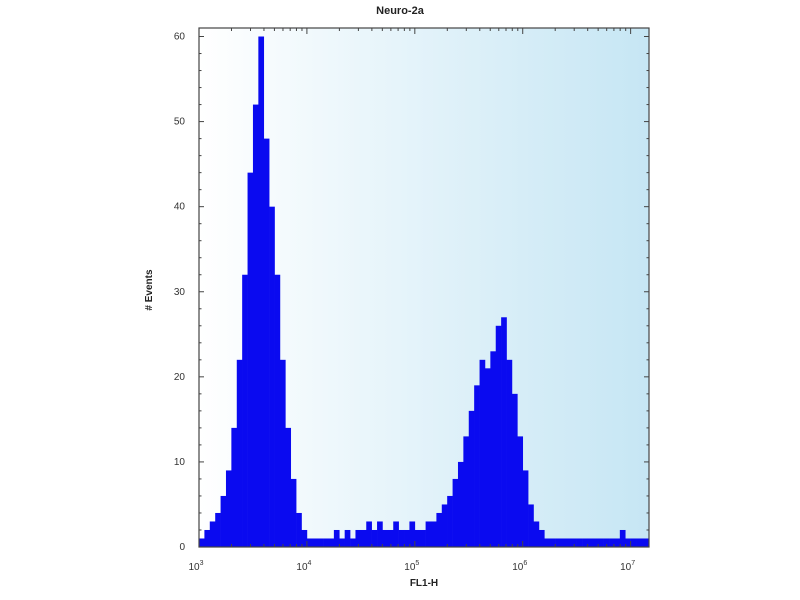  What do you see at coordinates (180, 37) in the screenshot?
I see `y-tick-label: 60` at bounding box center [180, 37].